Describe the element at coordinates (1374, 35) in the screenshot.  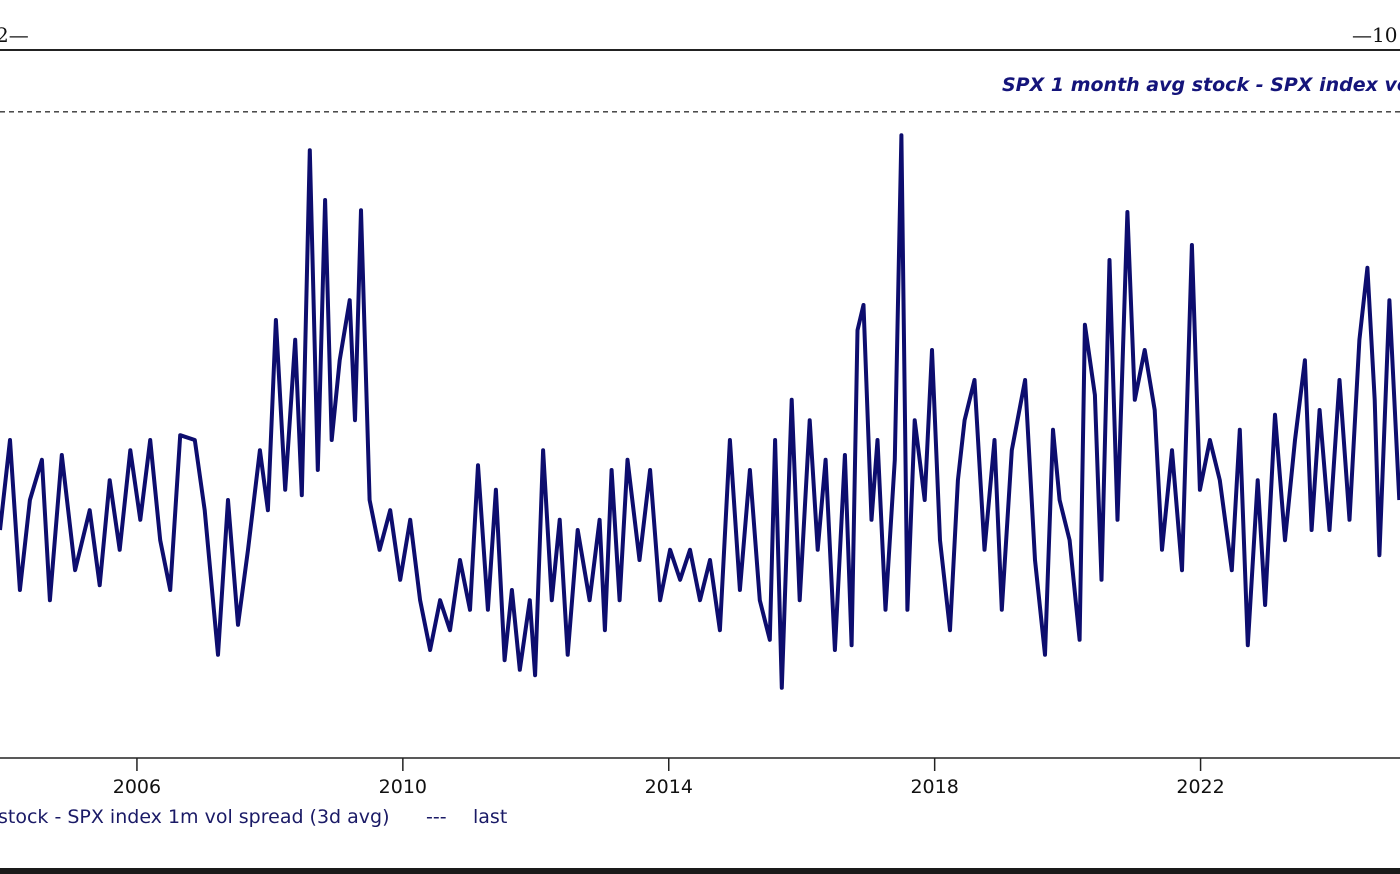
I see `top-right-label: —10` at that location.